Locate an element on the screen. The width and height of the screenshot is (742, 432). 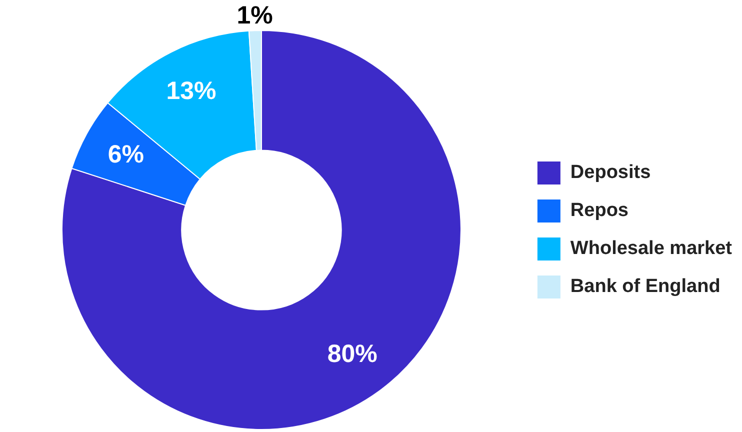
data-label: 80% is located at coordinates (352, 354).